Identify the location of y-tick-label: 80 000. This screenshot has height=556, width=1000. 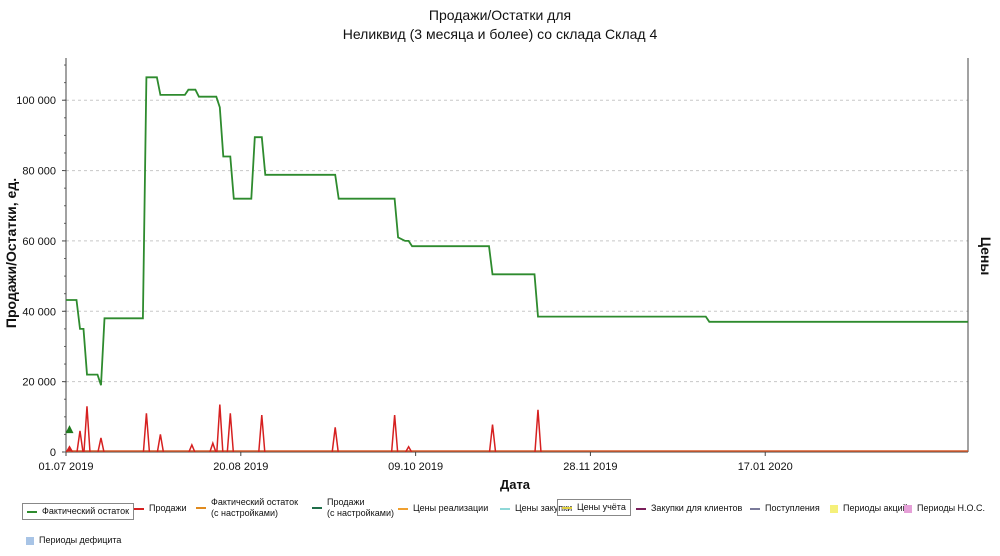
(39, 172).